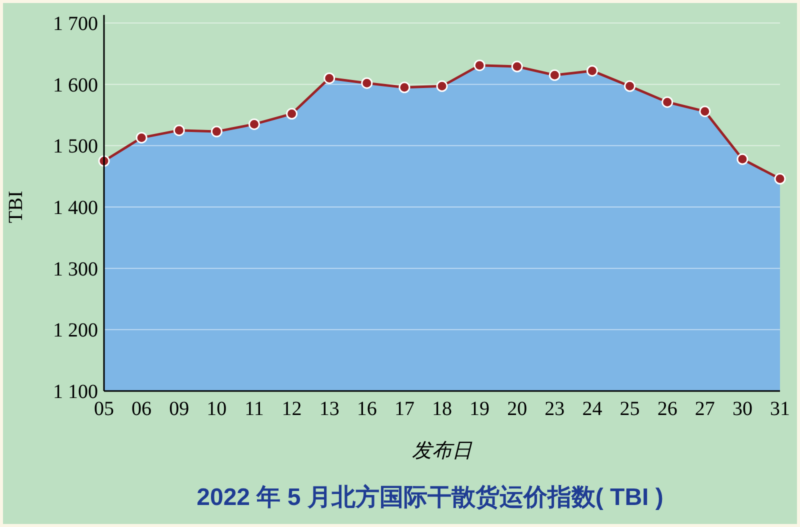  What do you see at coordinates (630, 409) in the screenshot?
I see `x-tick-label: 25` at bounding box center [630, 409].